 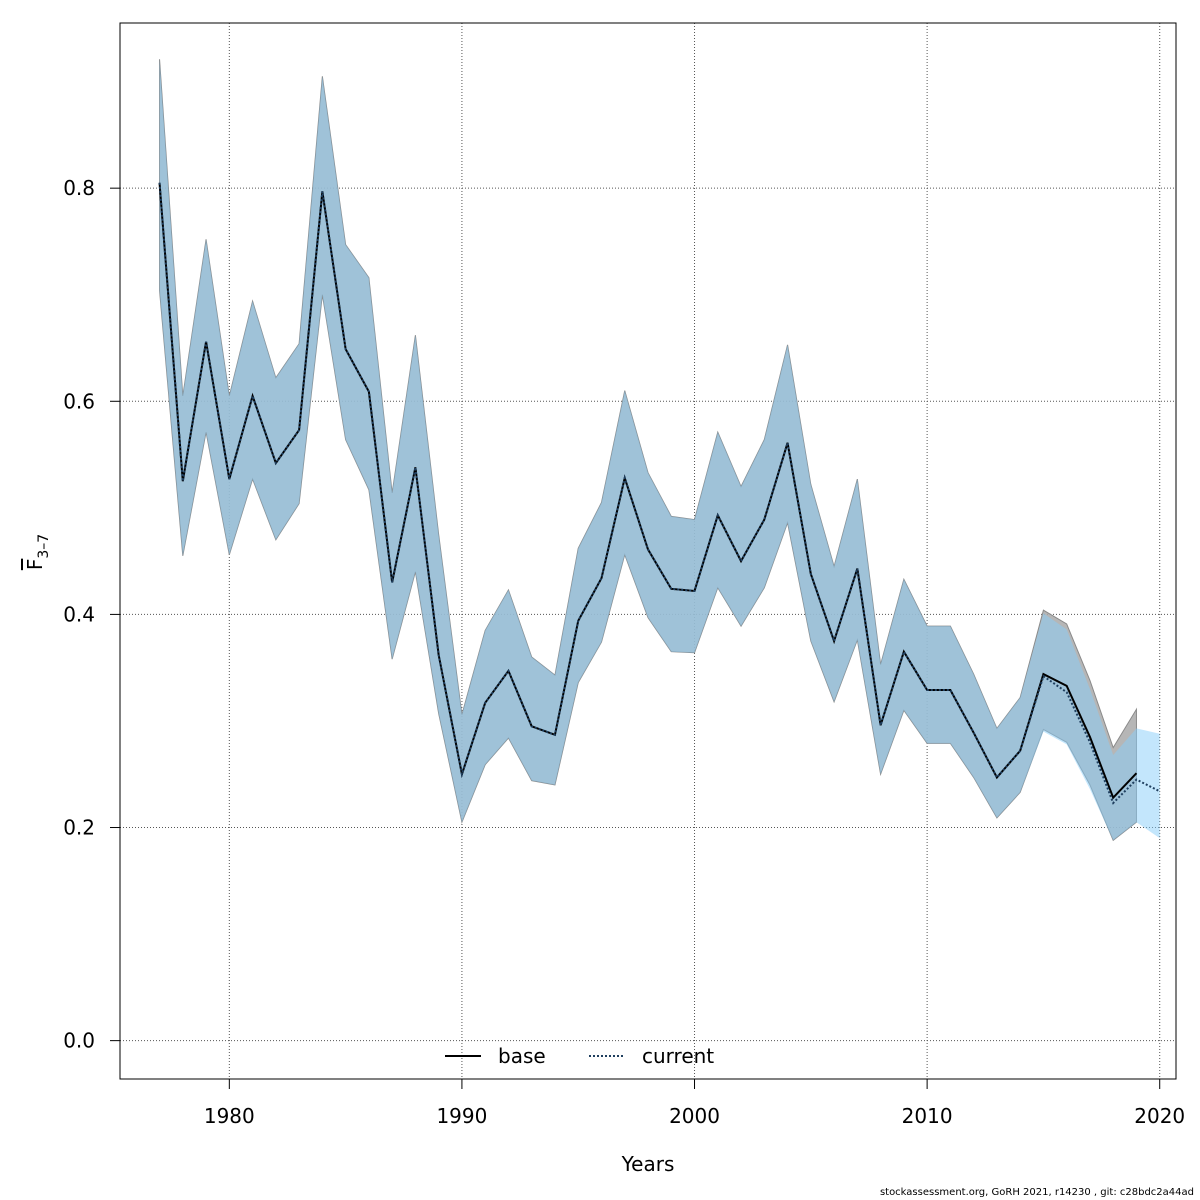 I want to click on y-axis-title-subscript: 3–7, so click(x=44, y=546).